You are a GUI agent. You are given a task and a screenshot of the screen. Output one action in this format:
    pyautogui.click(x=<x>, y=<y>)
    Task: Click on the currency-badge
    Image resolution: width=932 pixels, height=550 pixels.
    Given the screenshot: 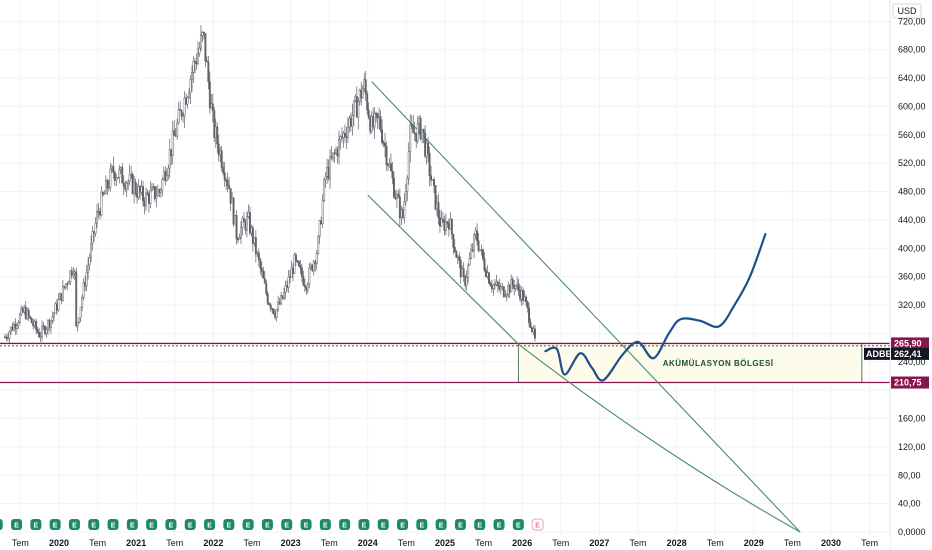 What is the action you would take?
    pyautogui.click(x=907, y=11)
    